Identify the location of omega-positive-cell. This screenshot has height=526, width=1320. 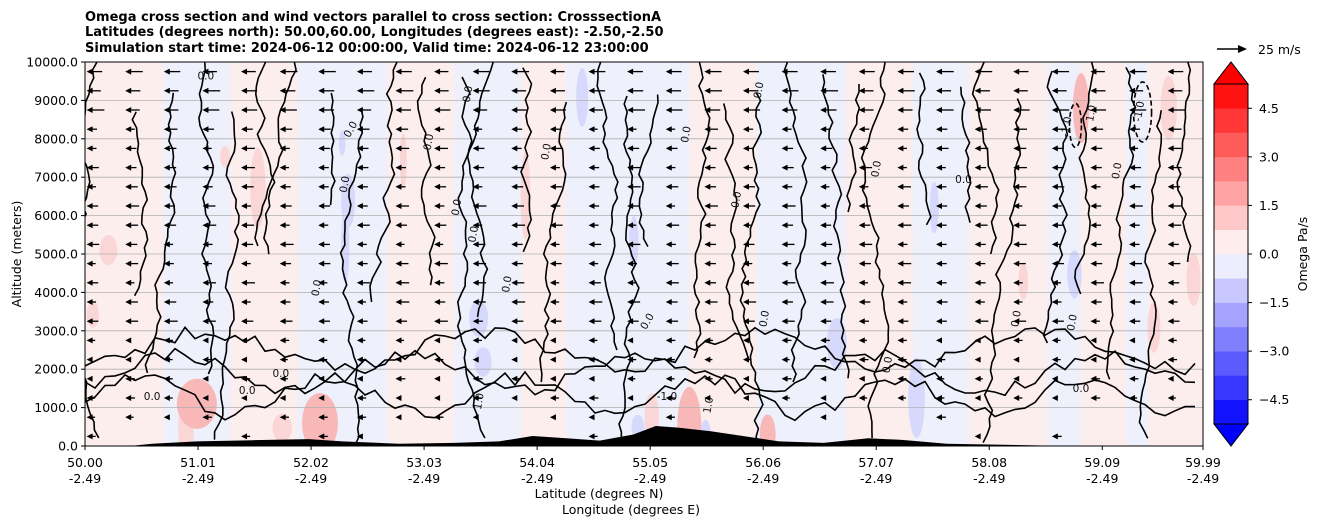
(108, 250).